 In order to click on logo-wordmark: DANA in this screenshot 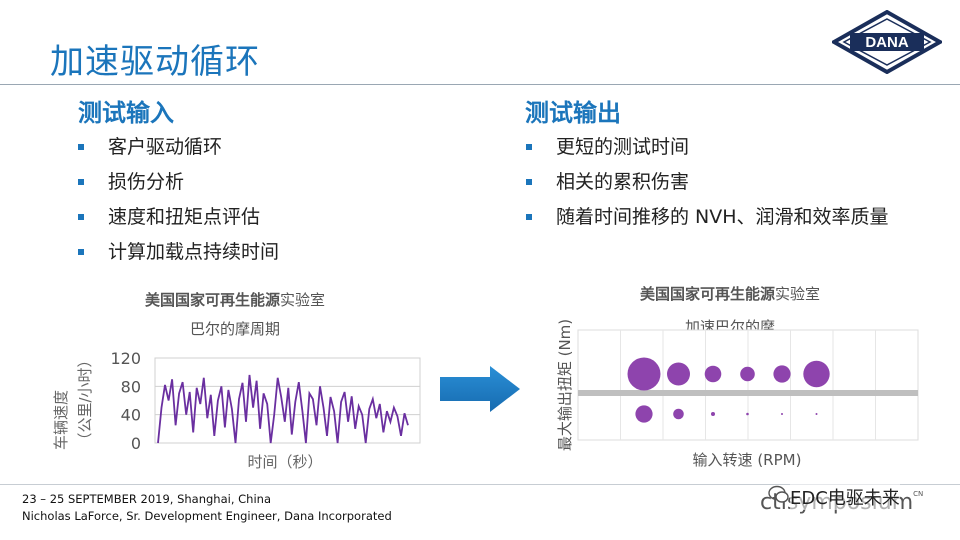, I will do `click(886, 42)`.